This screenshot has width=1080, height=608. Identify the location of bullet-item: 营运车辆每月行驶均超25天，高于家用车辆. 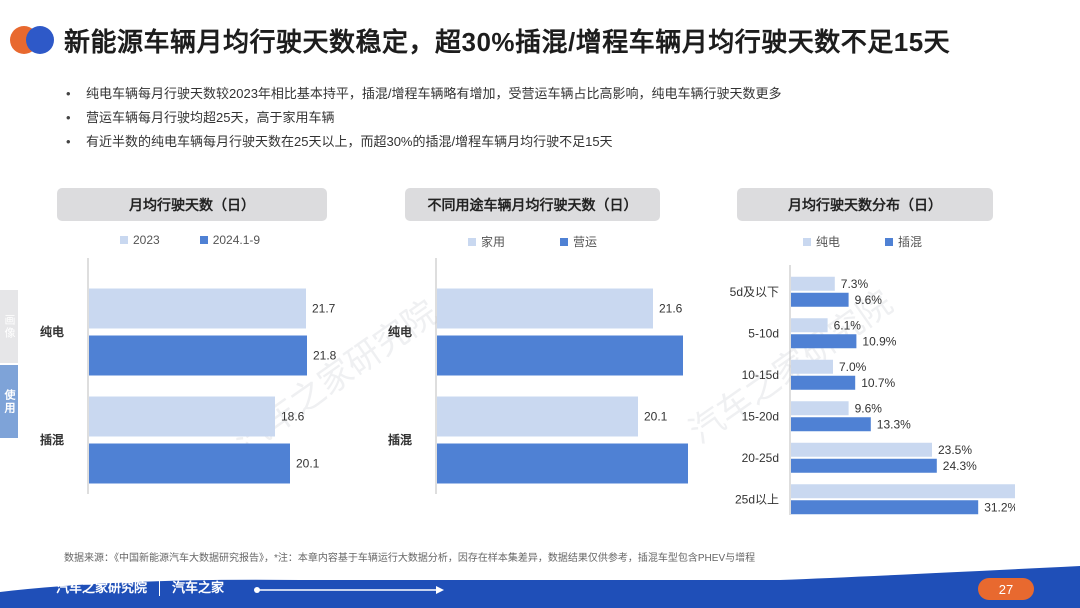
(423, 120).